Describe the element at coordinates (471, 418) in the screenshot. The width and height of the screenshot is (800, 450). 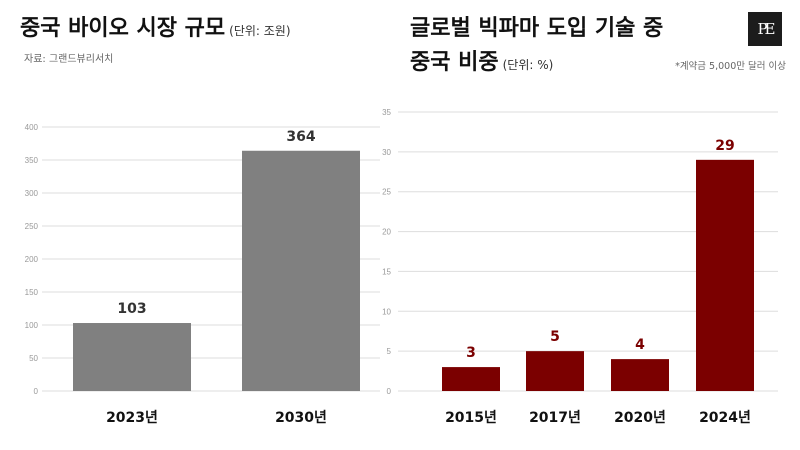
I see `x-tick-label: 2015년` at that location.